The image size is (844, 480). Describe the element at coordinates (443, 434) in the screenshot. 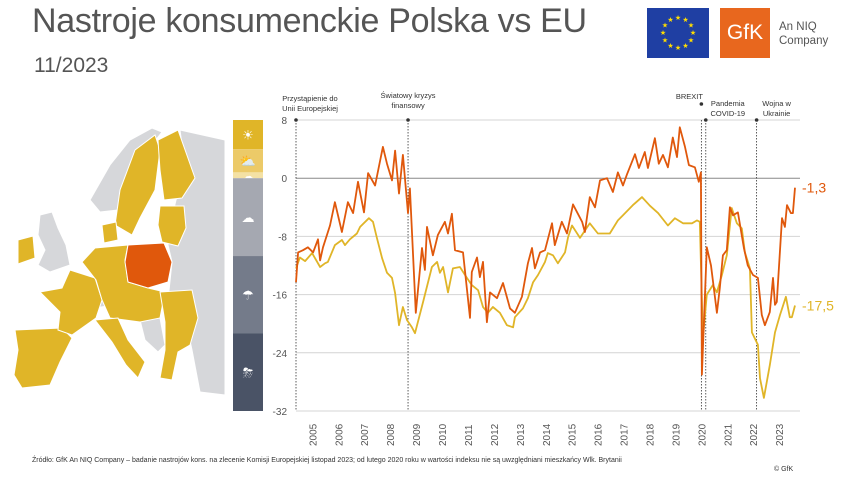

I see `x-tick-label: 2010` at that location.